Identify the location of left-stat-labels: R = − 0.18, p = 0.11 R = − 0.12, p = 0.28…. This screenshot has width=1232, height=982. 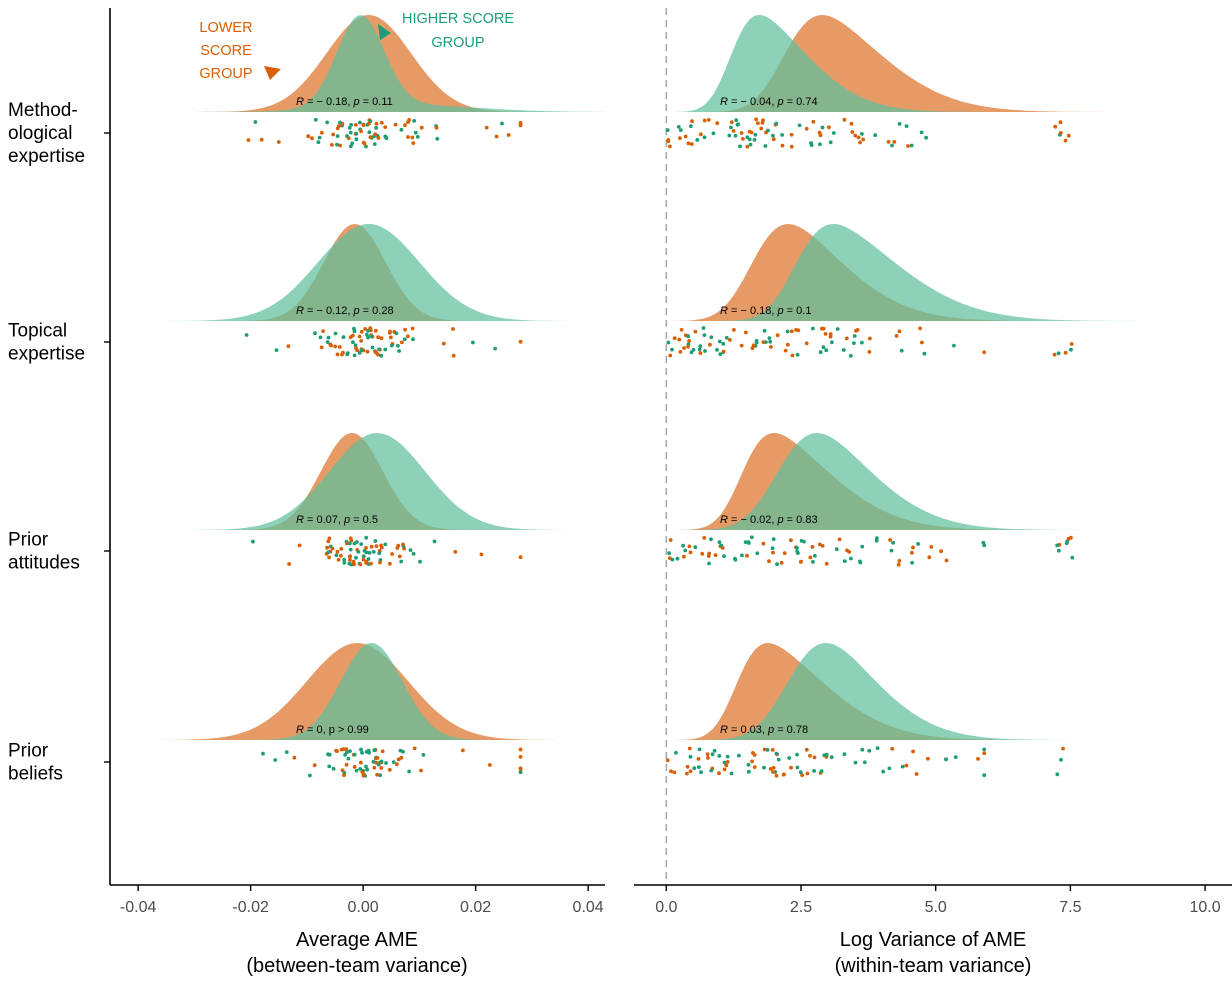
(345, 416).